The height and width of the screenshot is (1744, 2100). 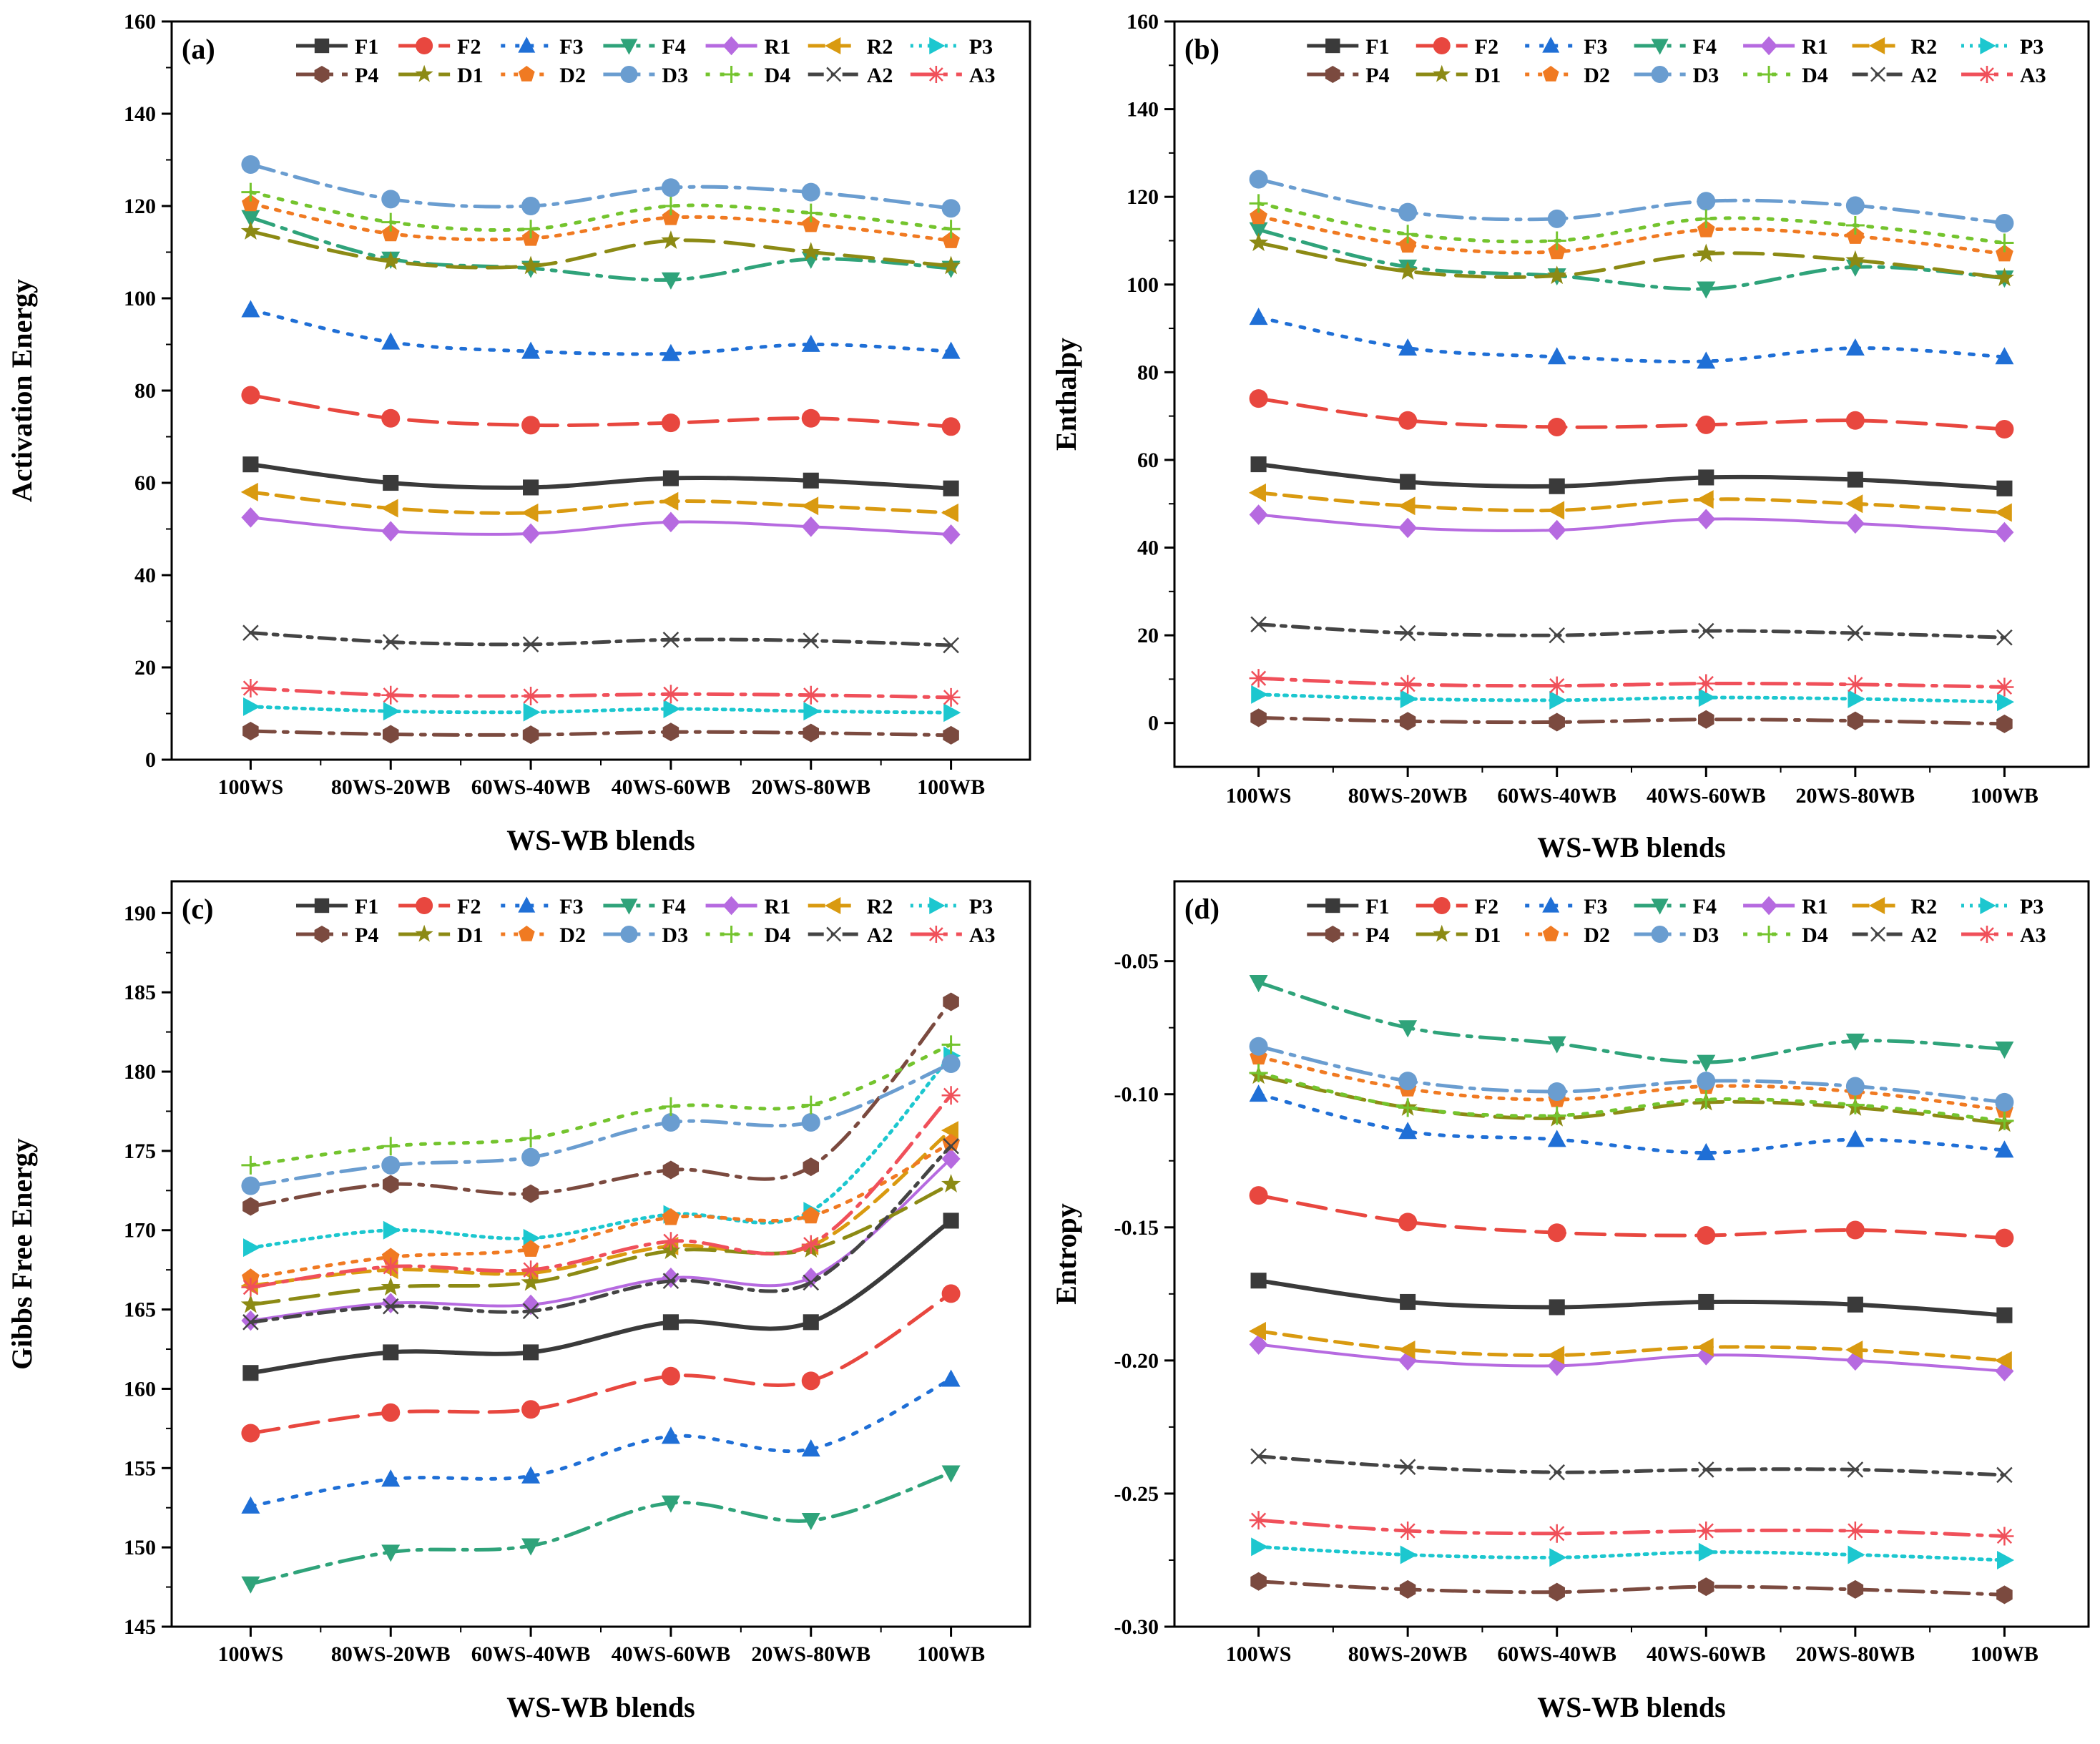 I want to click on series-D1, so click(x=1631, y=1098).